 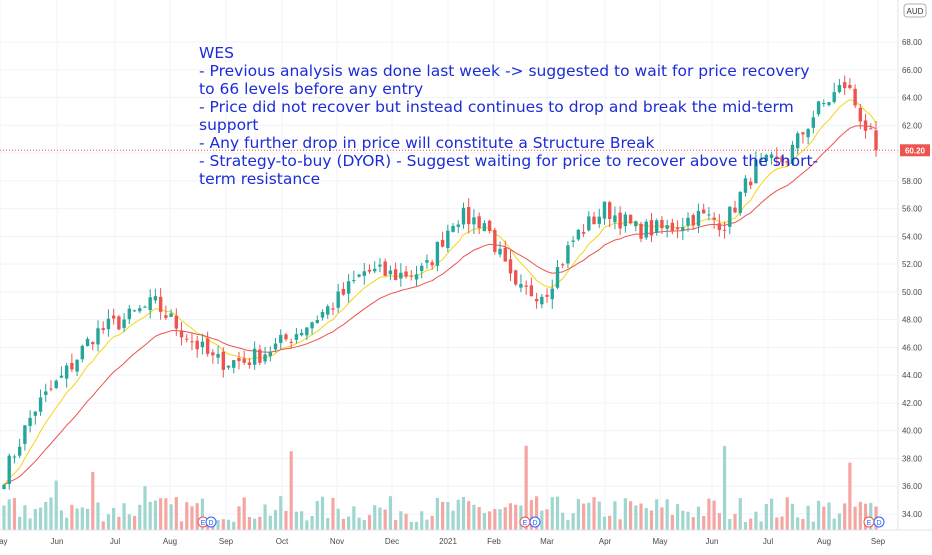 What do you see at coordinates (912, 375) in the screenshot?
I see `y-tick-label: 44.00` at bounding box center [912, 375].